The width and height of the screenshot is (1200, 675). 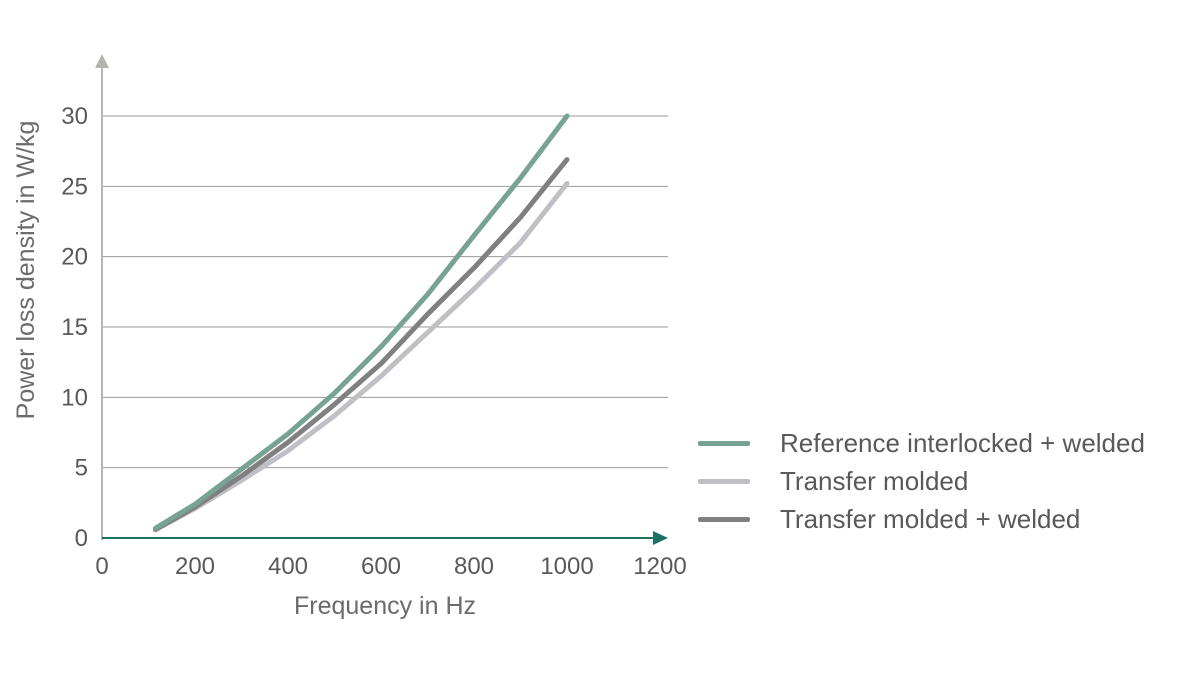 I want to click on x-tick-label: 200, so click(x=195, y=566).